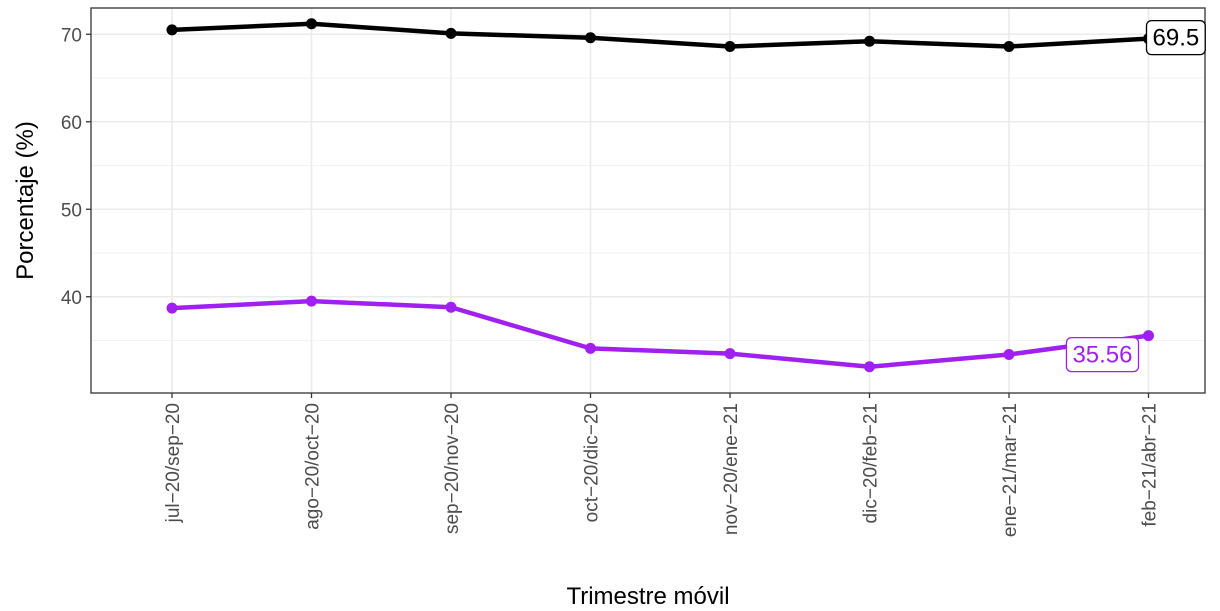  I want to click on y-tick-label: 50, so click(71, 210).